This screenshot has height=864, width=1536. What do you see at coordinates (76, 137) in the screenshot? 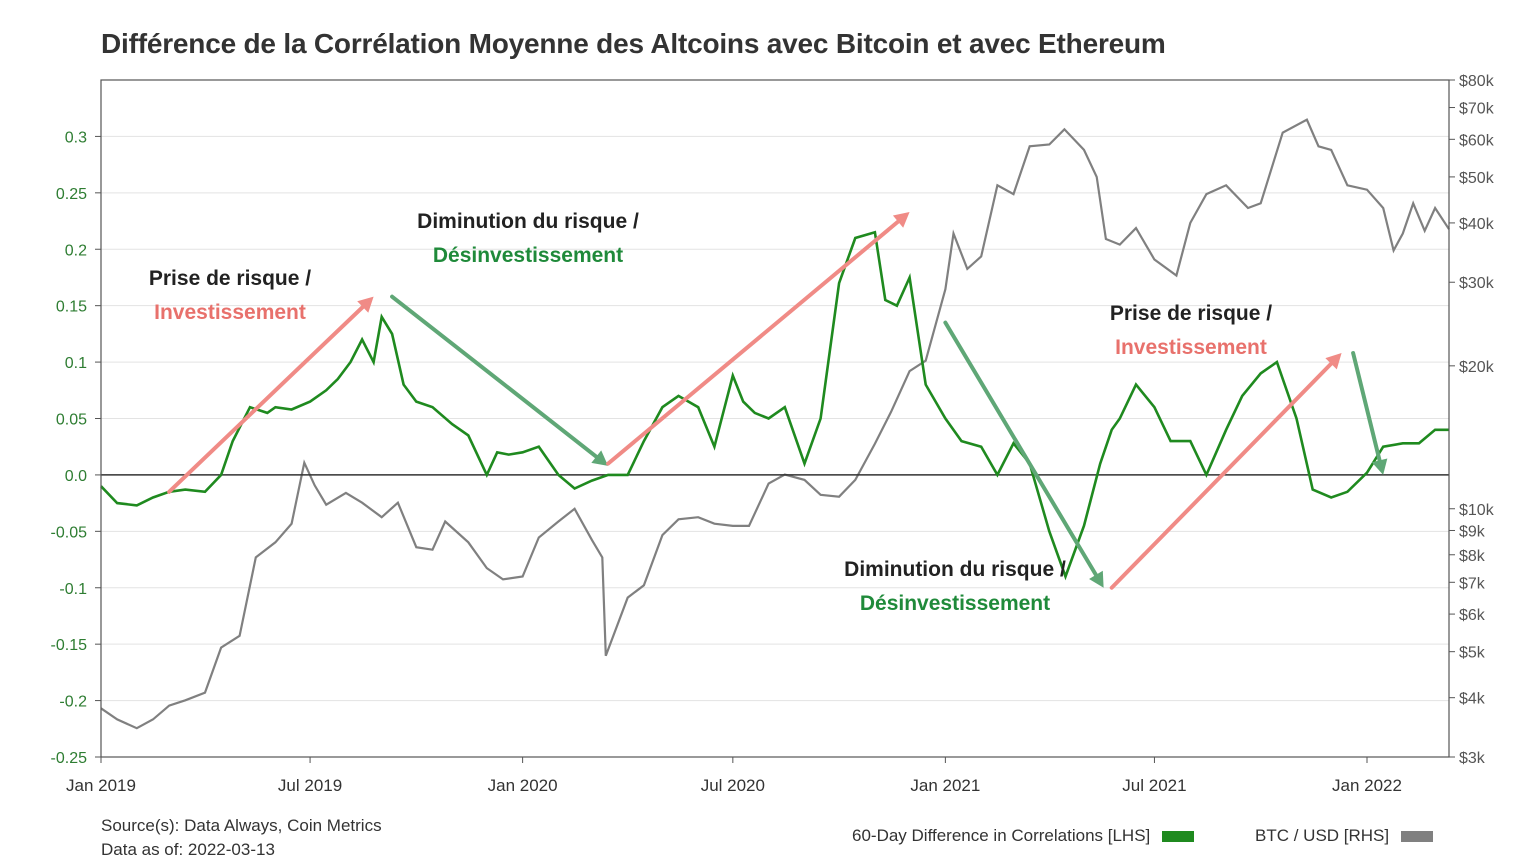
I see `left-tick-label-0: 0.3` at bounding box center [76, 137].